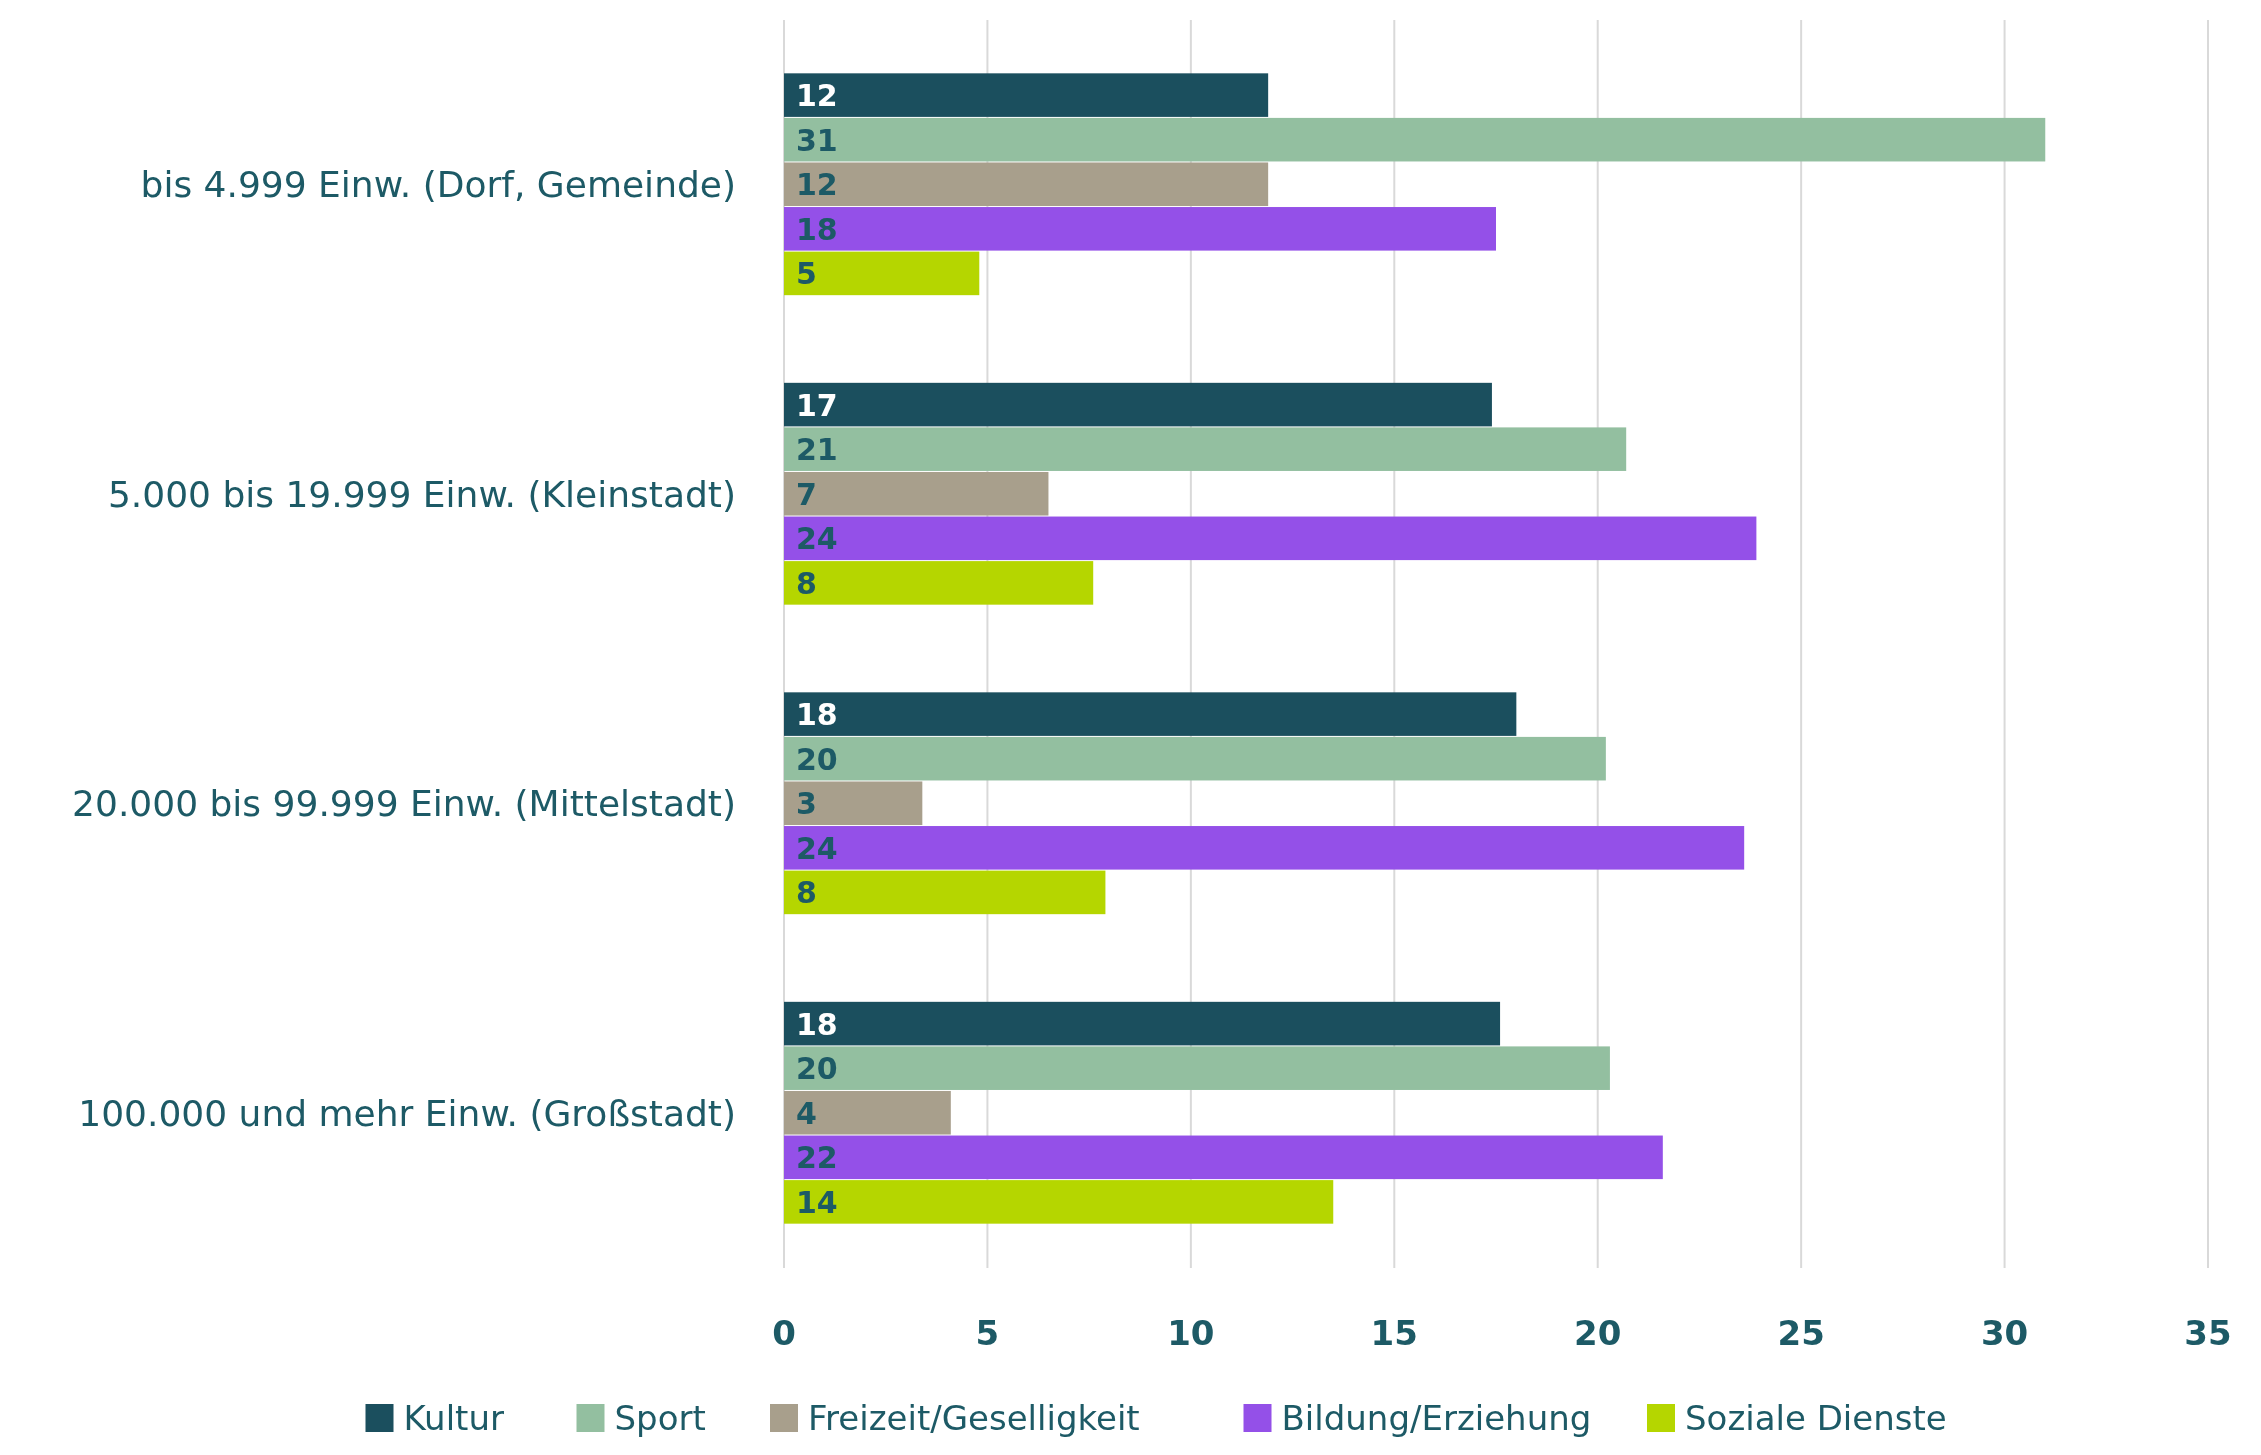 The height and width of the screenshot is (1455, 2261). I want to click on y-tick-label: bis 4.999 Einw. (Dorf, Gemeinde), so click(438, 185).